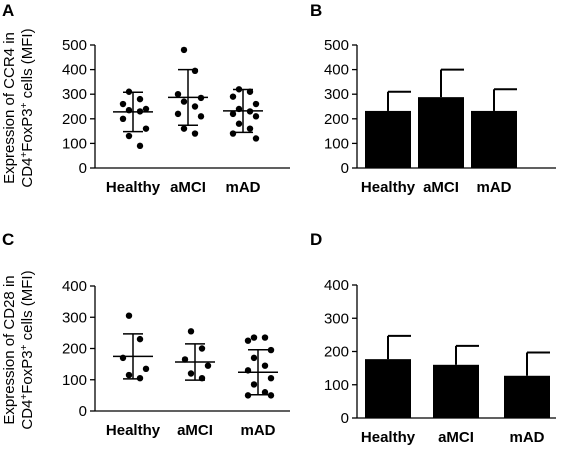  Describe the element at coordinates (9, 349) in the screenshot. I see `y-axis-title-line1: Expression of CD28 in` at that location.